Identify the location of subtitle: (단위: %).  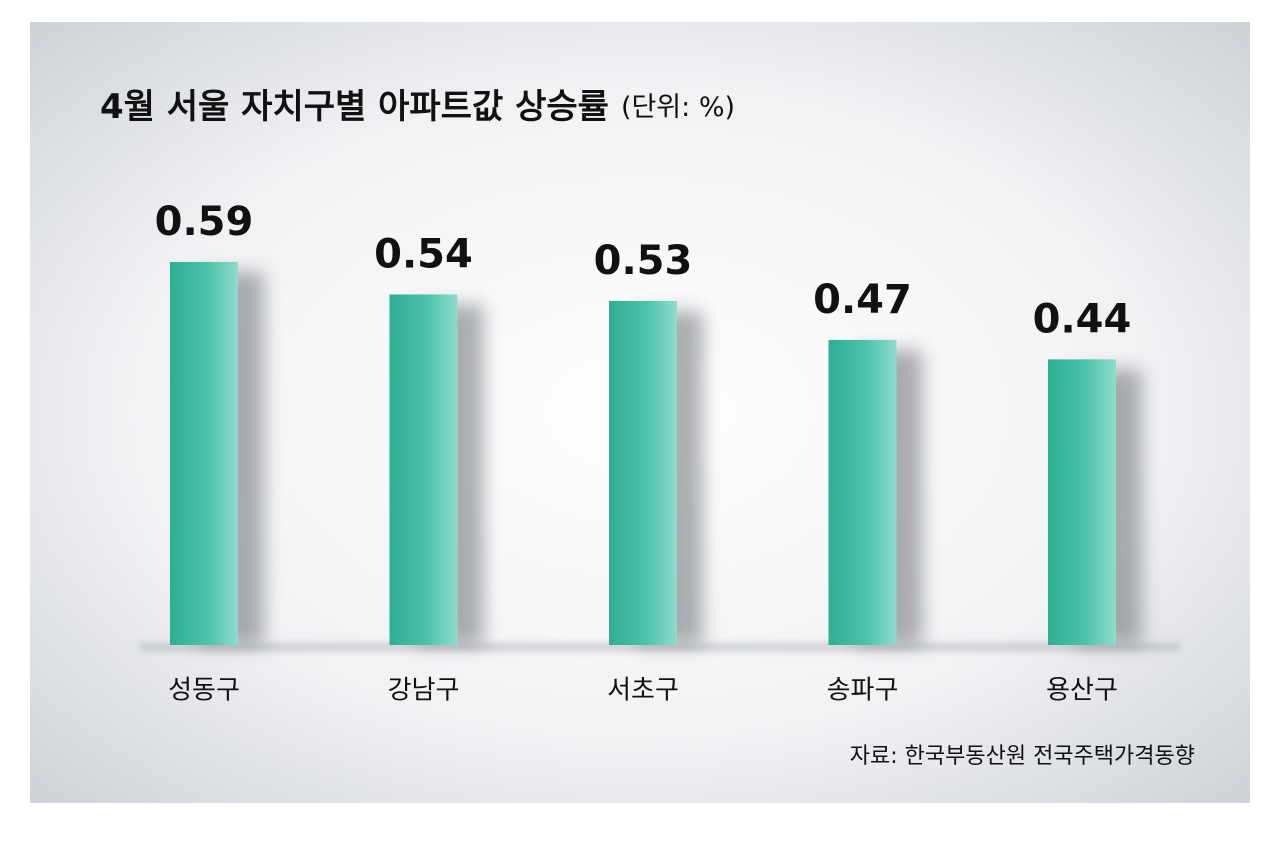
(678, 107).